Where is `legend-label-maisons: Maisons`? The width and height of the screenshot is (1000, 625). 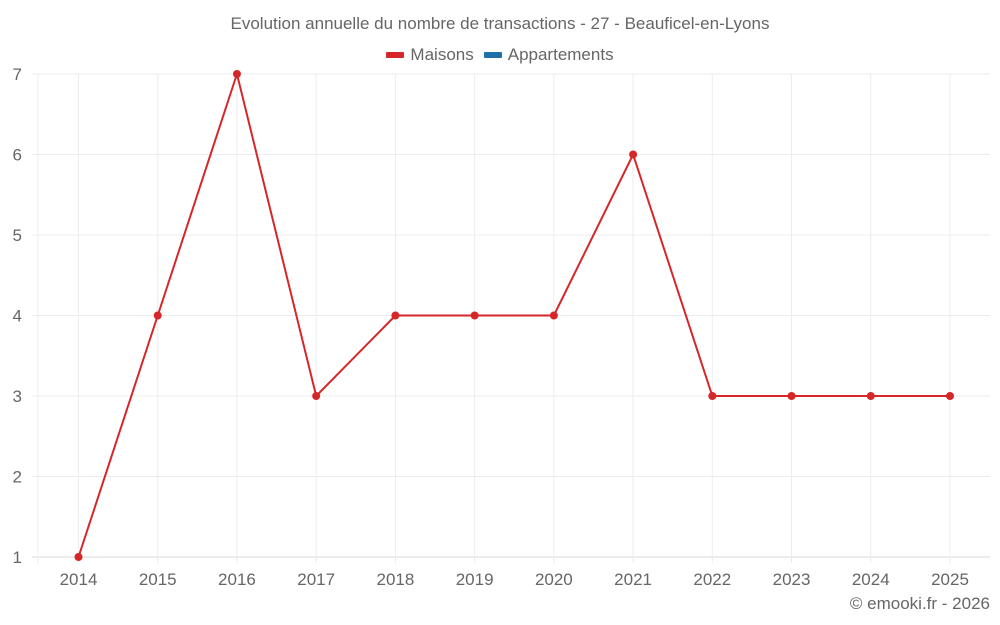
legend-label-maisons: Maisons is located at coordinates (442, 54).